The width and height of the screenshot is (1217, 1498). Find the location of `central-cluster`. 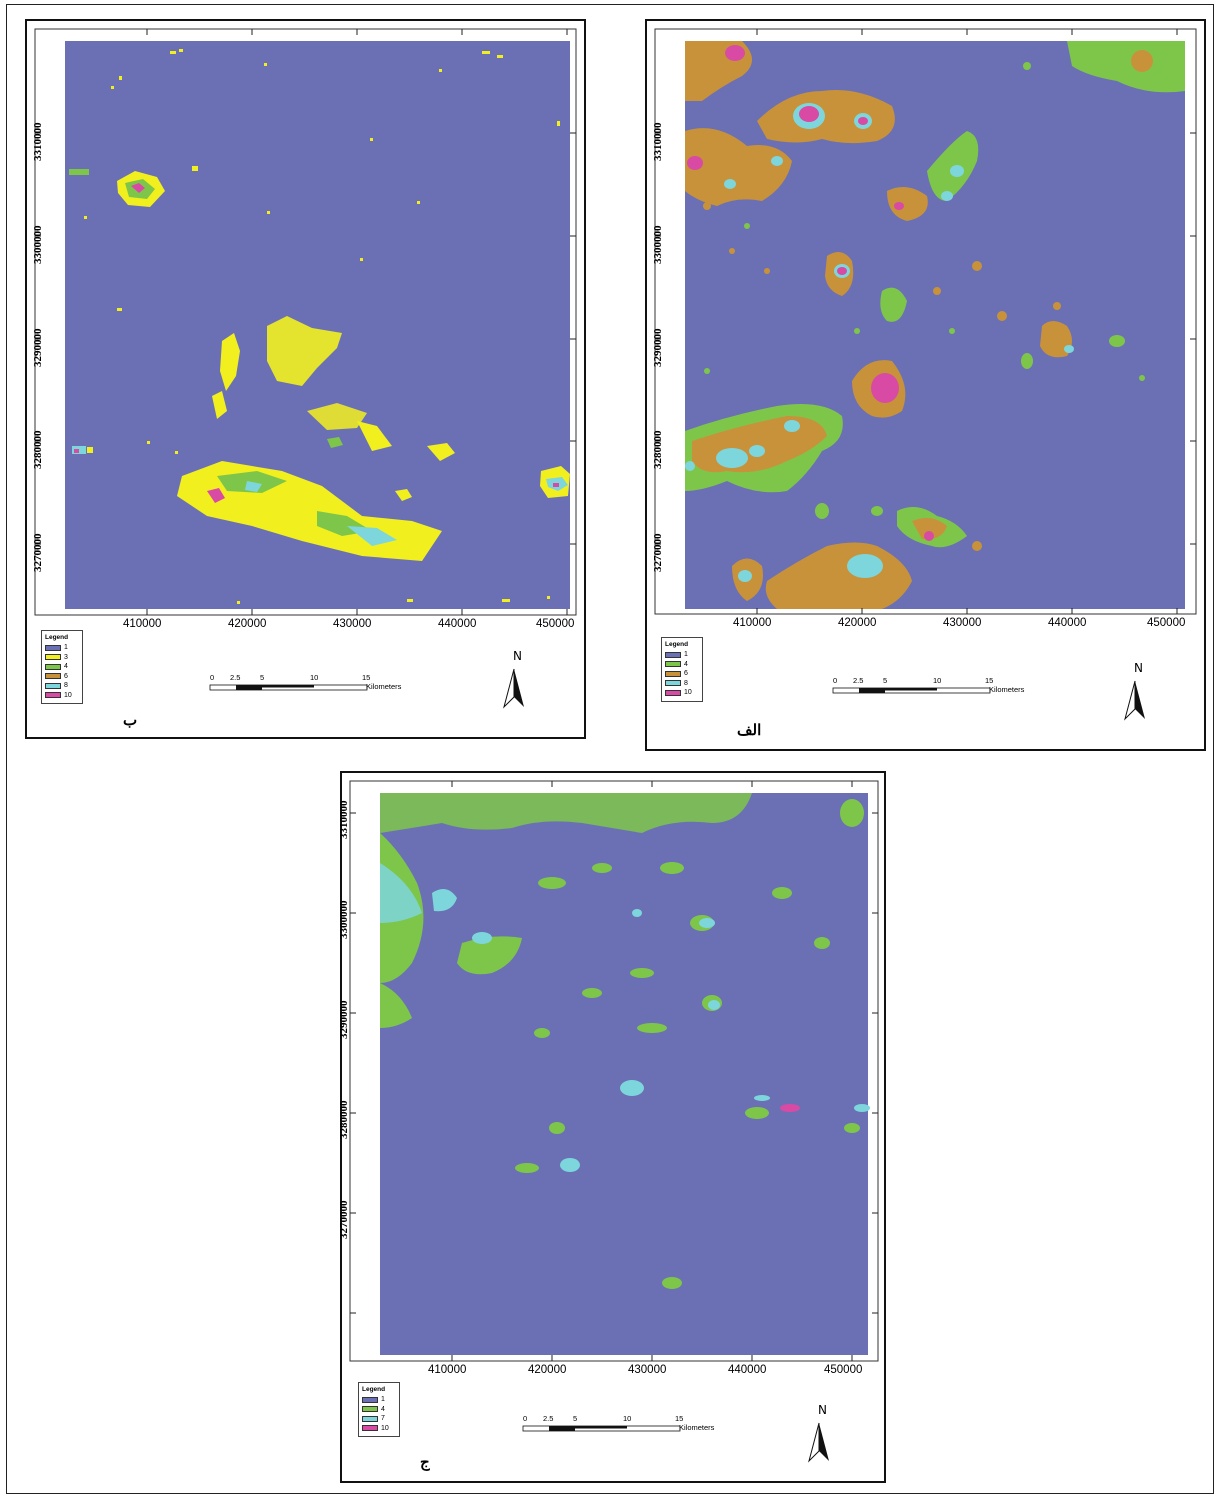

central-cluster is located at coordinates (316, 438).